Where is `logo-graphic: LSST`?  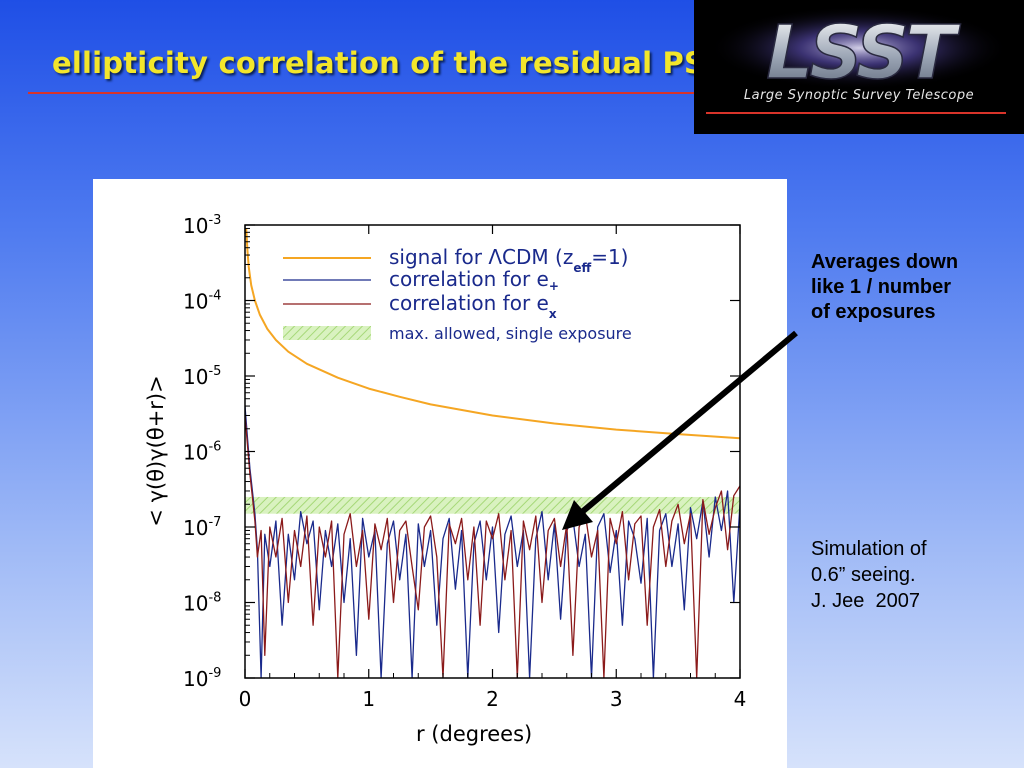
logo-graphic: LSST is located at coordinates (857, 60).